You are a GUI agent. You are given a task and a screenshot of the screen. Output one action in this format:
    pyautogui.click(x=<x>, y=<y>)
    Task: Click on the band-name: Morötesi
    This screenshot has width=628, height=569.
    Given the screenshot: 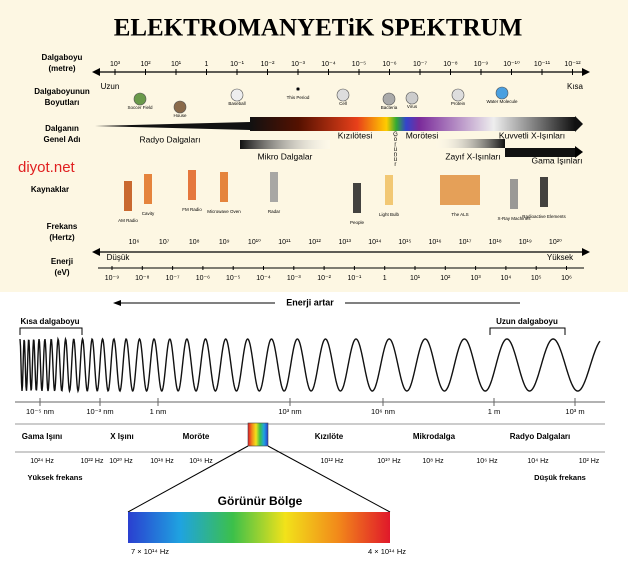 What is the action you would take?
    pyautogui.click(x=422, y=135)
    